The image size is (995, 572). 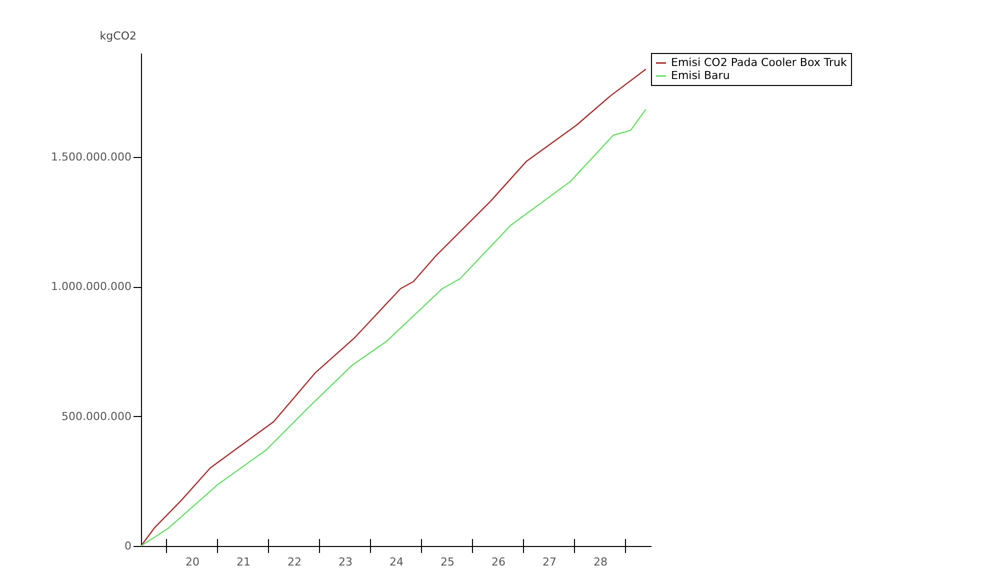 What do you see at coordinates (91, 157) in the screenshot?
I see `y-tick-label: 1.500.000.000` at bounding box center [91, 157].